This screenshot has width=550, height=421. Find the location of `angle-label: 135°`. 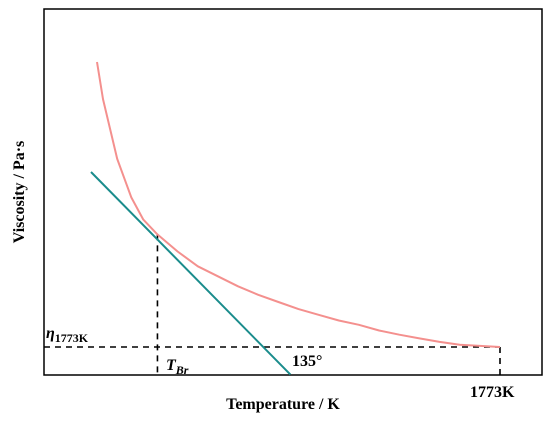

angle-label: 135° is located at coordinates (307, 361).